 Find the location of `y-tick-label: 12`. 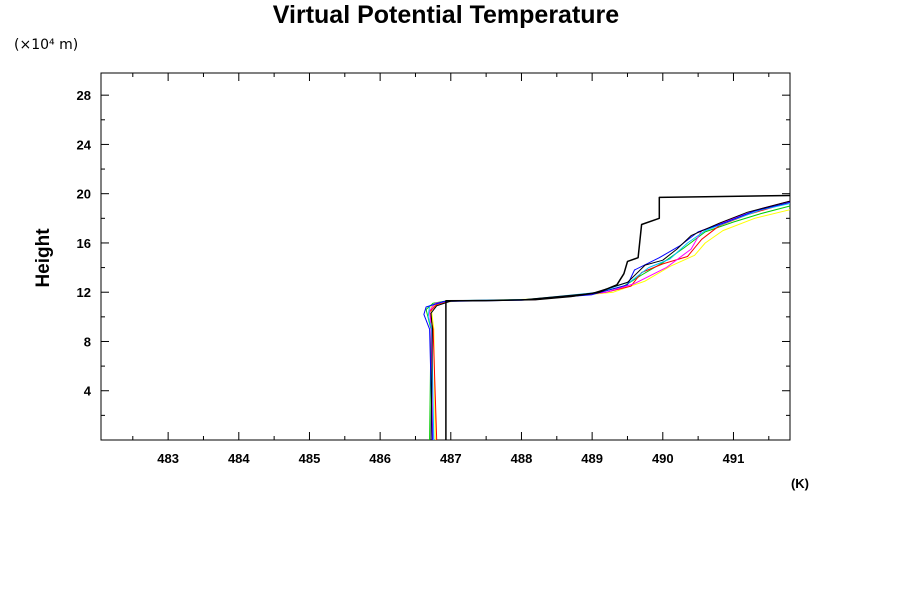

y-tick-label: 12 is located at coordinates (84, 292).